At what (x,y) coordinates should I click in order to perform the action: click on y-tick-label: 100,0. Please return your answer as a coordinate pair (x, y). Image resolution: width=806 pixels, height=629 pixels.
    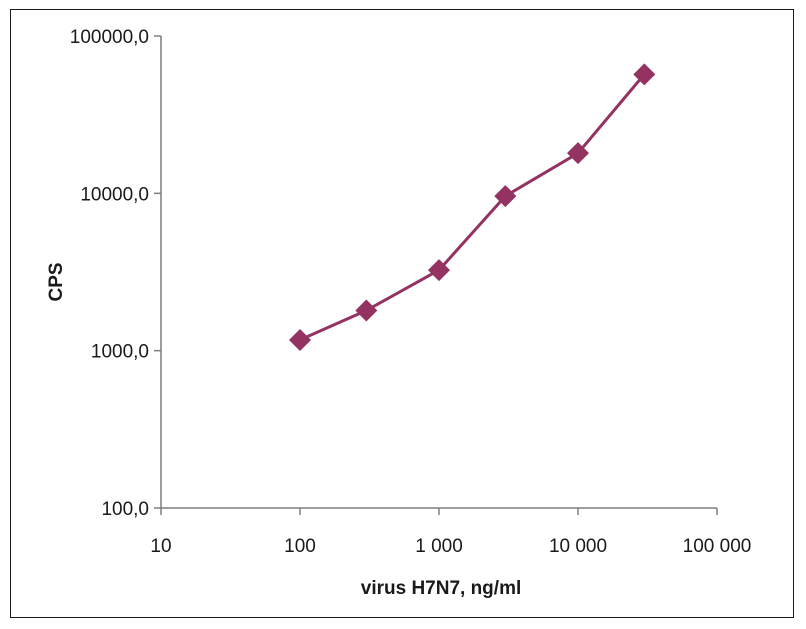
    Looking at the image, I should click on (125, 509).